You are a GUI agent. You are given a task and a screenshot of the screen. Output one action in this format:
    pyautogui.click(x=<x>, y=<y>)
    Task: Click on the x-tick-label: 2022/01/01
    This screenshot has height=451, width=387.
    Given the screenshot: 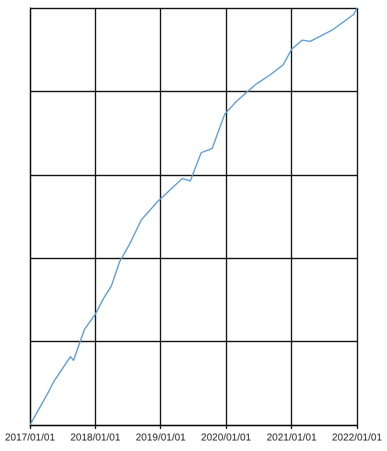 What is the action you would take?
    pyautogui.click(x=357, y=438)
    